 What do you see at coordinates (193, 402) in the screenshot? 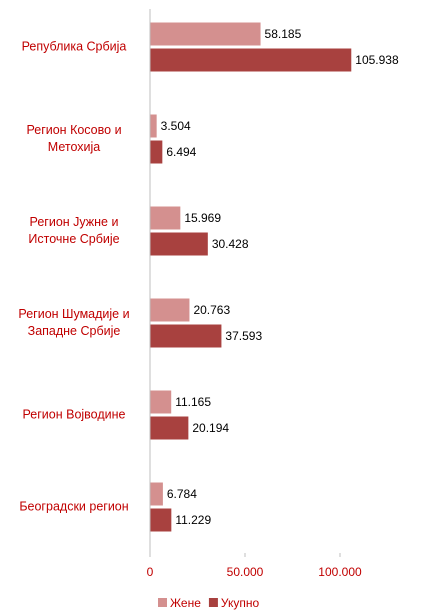
I see `value-label: 11.165` at bounding box center [193, 402].